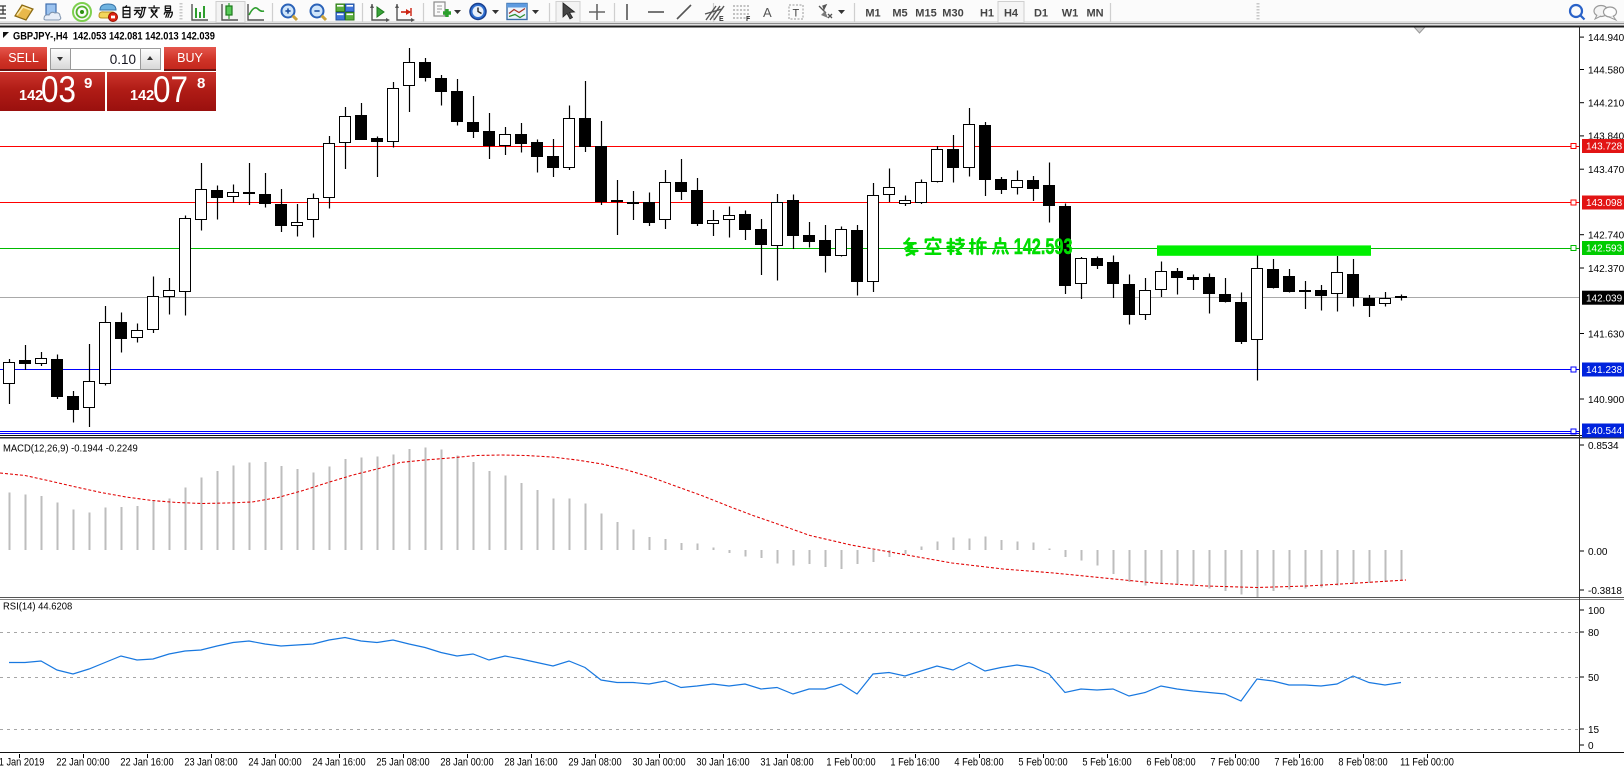 The height and width of the screenshot is (773, 1624). What do you see at coordinates (1070, 14) in the screenshot?
I see `svg-text: W1` at bounding box center [1070, 14].